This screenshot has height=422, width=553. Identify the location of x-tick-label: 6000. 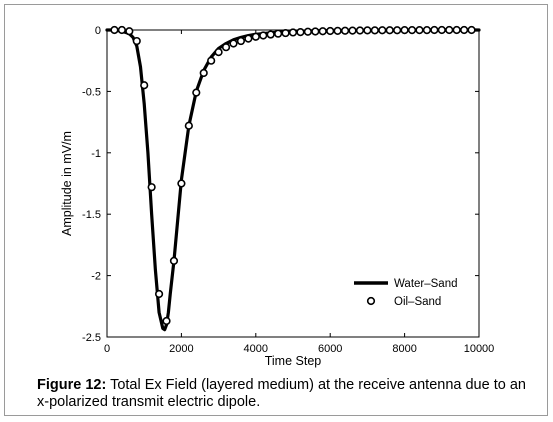
(330, 349).